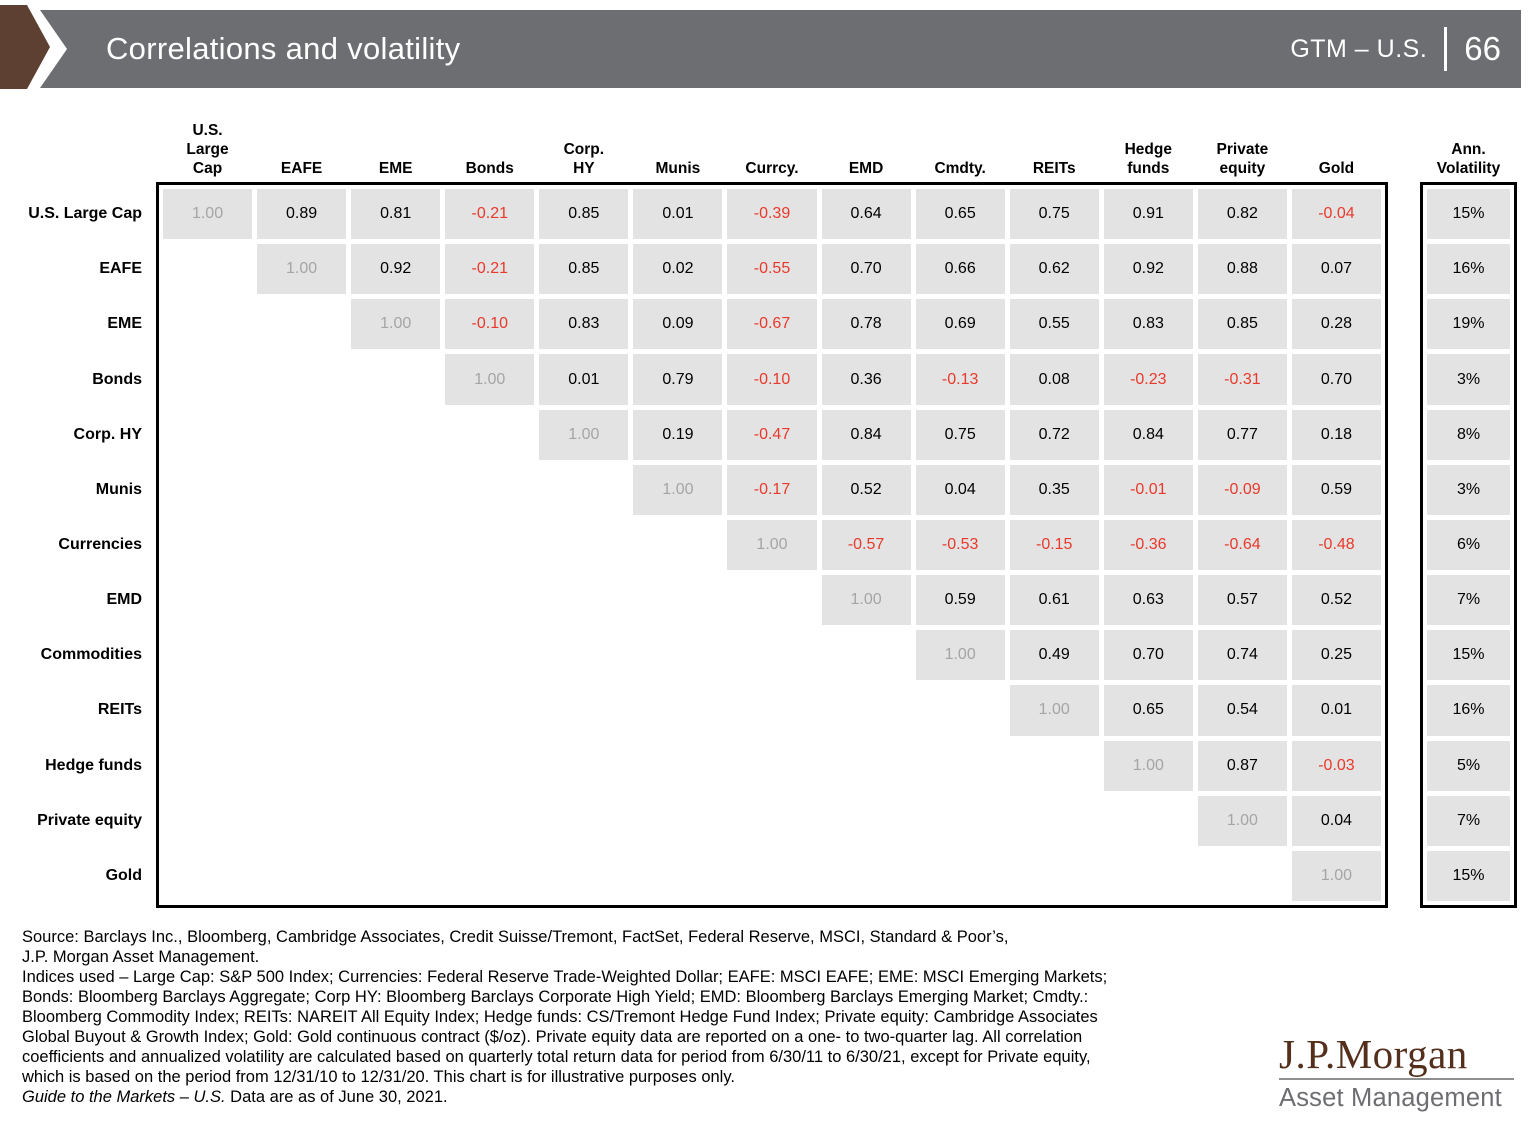  What do you see at coordinates (1336, 168) in the screenshot?
I see `col-header-gold: Gold` at bounding box center [1336, 168].